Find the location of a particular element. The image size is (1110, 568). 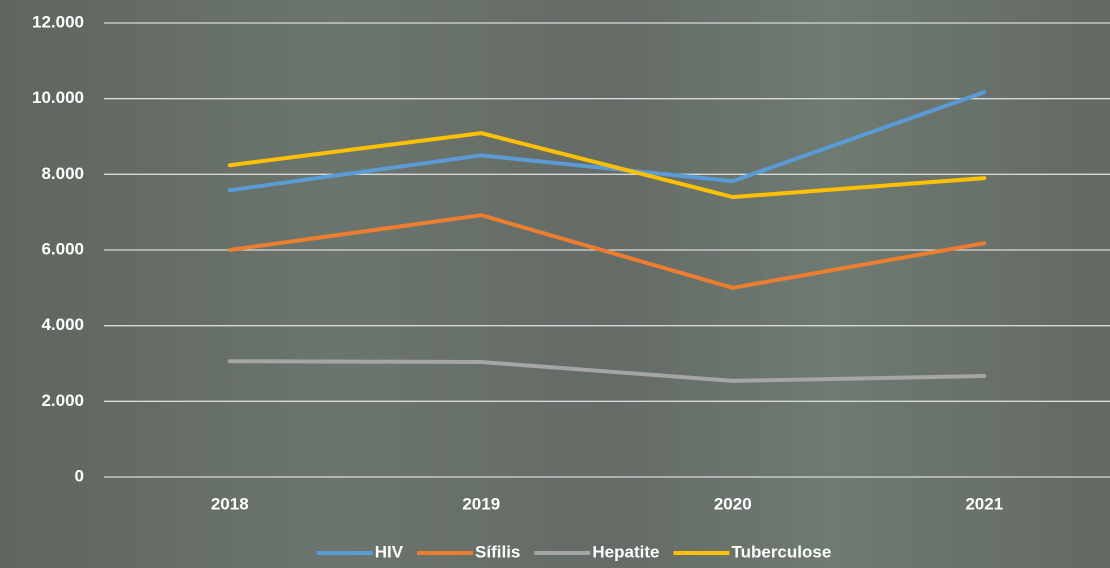

y-tick-label: 4.000 is located at coordinates (62, 324).